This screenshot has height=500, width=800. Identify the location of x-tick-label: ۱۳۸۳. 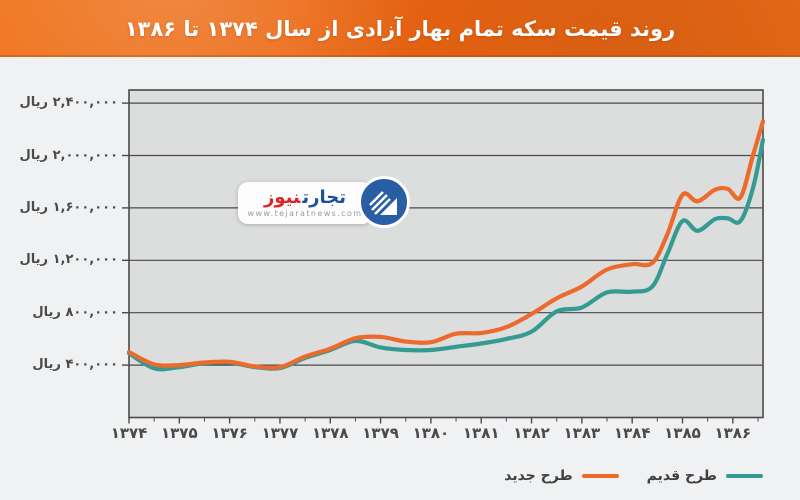
(582, 432).